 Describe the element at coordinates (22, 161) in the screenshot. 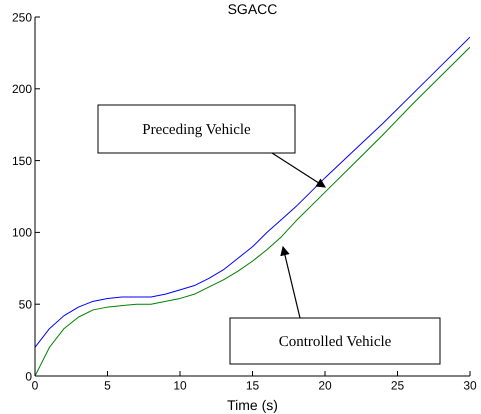

I see `y-tick-label: 150` at that location.